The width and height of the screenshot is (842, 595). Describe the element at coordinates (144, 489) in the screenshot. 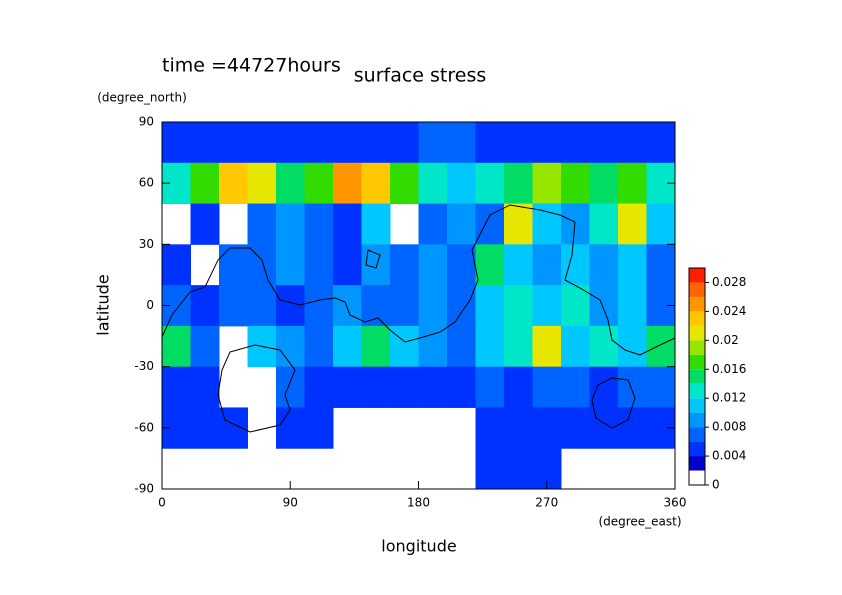

I see `y-tick-label: -90` at that location.